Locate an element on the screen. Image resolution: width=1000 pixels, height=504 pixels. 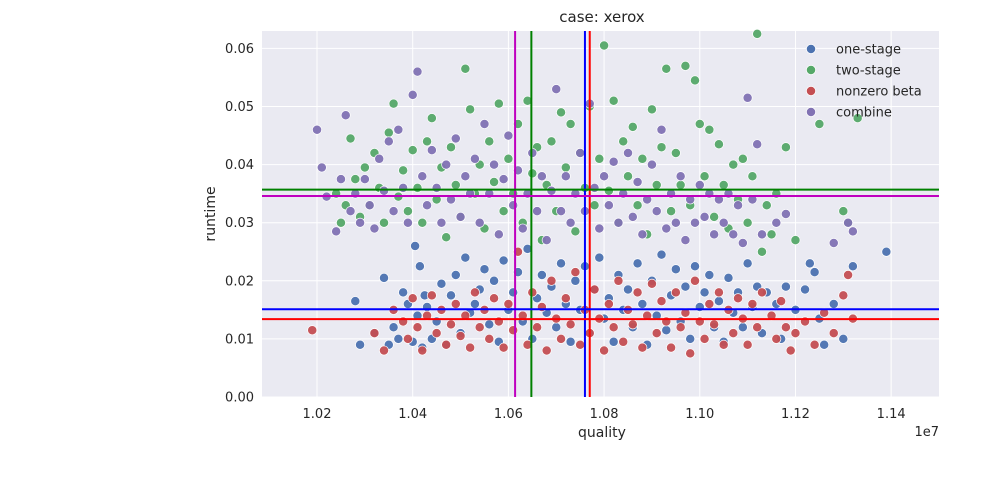
y-tick-label: 0.05 is located at coordinates (239, 107).